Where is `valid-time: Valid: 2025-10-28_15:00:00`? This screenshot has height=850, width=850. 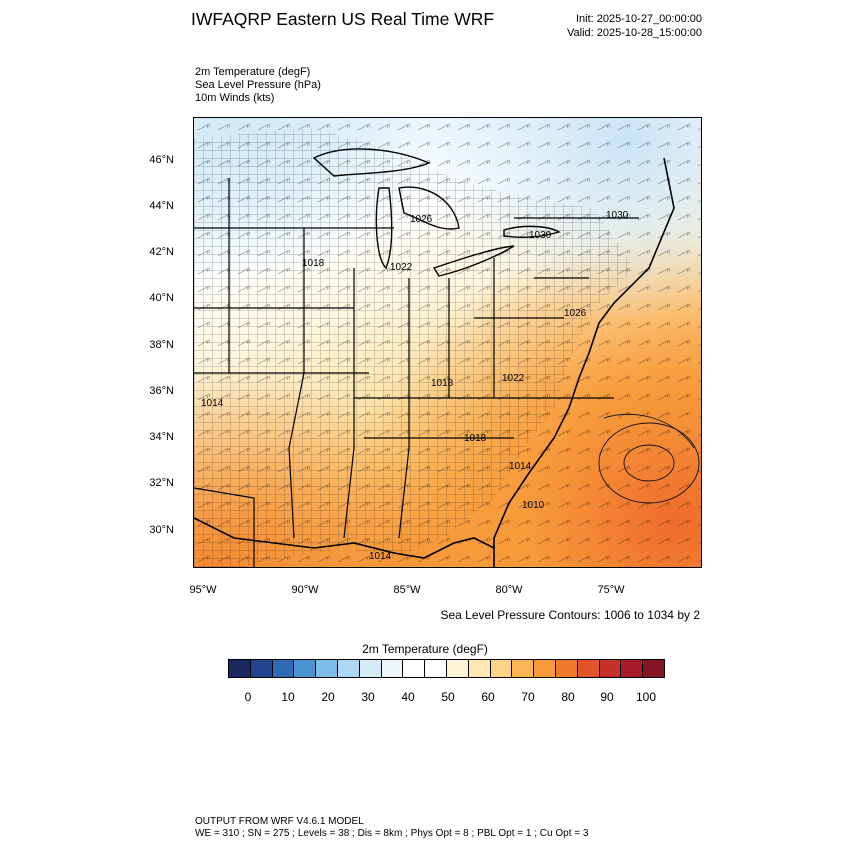
valid-time: Valid: 2025-10-28_15:00:00 is located at coordinates (634, 33).